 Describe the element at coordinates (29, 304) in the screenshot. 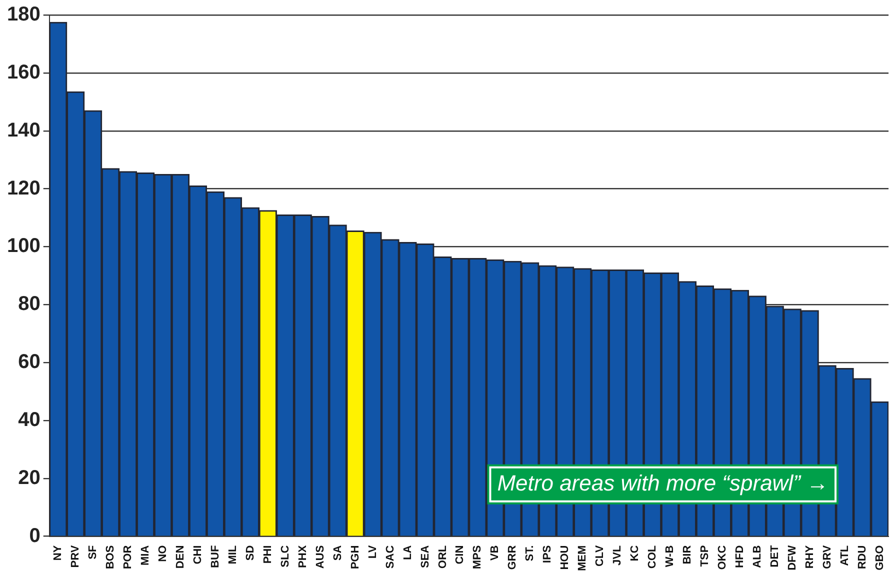

I see `y-tick-label: 80` at that location.